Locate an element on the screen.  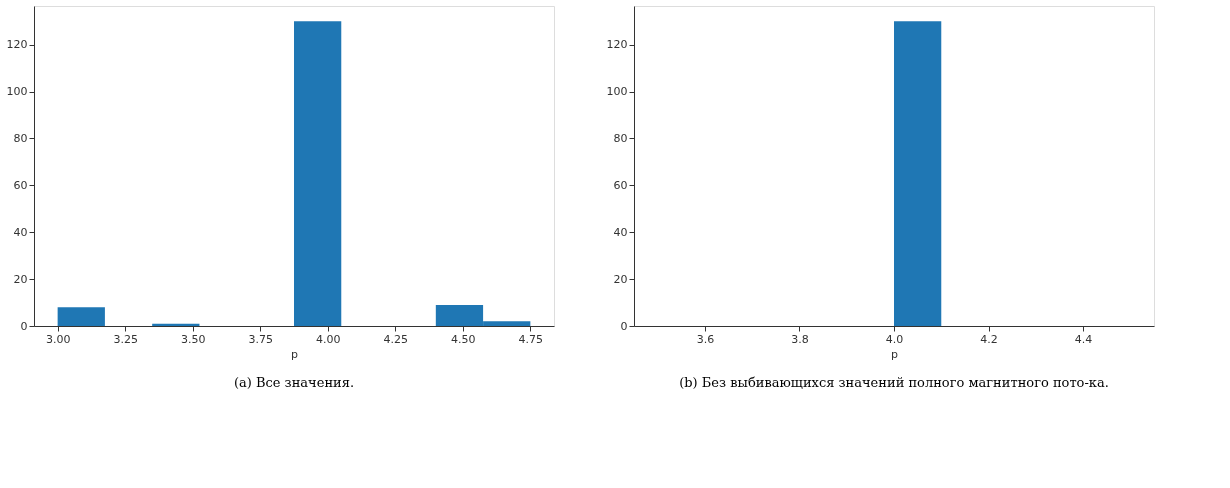
x-tick-label: 4.4 is located at coordinates (1083, 339).